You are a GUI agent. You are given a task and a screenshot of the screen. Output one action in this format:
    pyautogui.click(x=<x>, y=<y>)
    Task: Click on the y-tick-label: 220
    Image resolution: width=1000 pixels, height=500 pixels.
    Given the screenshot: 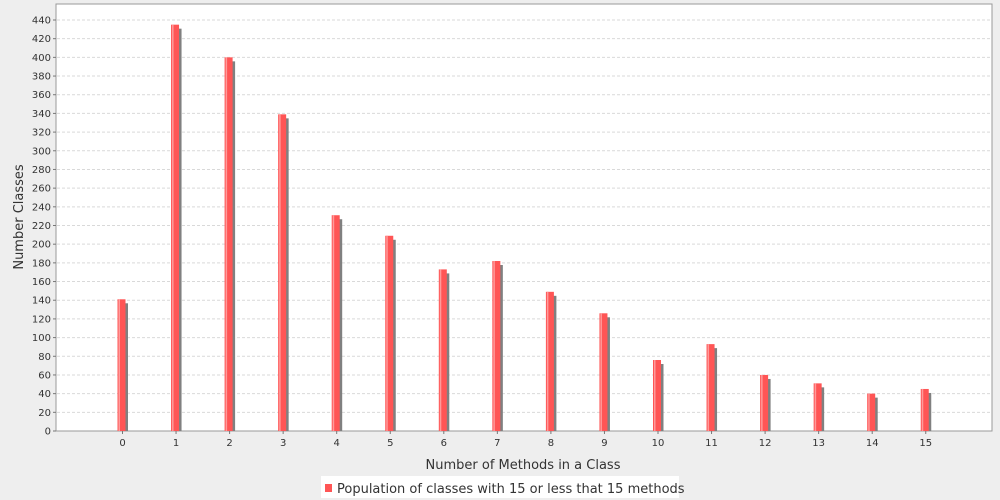 What is the action you would take?
    pyautogui.click(x=41, y=226)
    